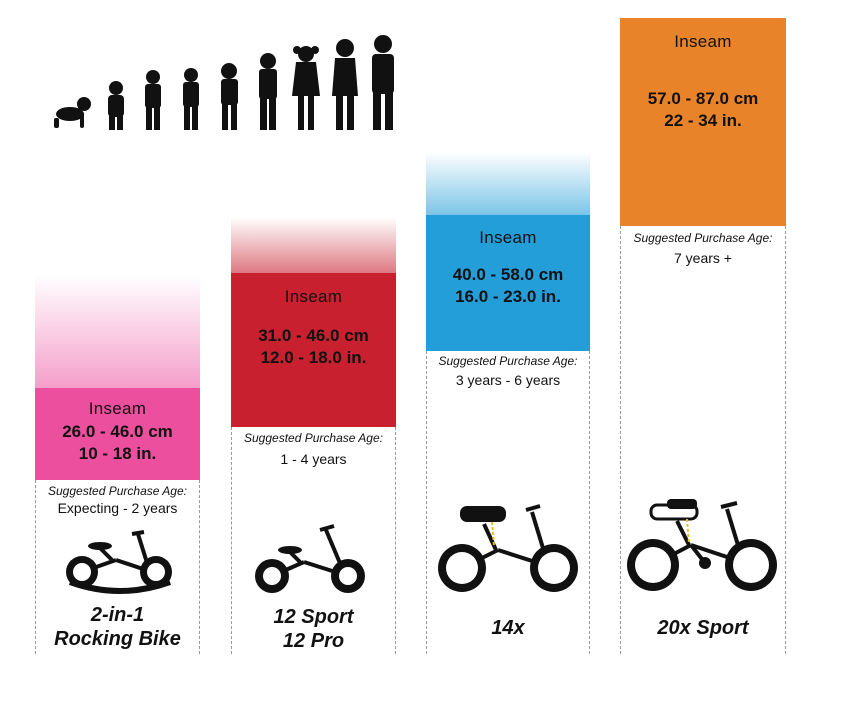 This screenshot has height=709, width=848. What do you see at coordinates (313, 641) in the screenshot?
I see `model-line2: 12 Pro` at bounding box center [313, 641].